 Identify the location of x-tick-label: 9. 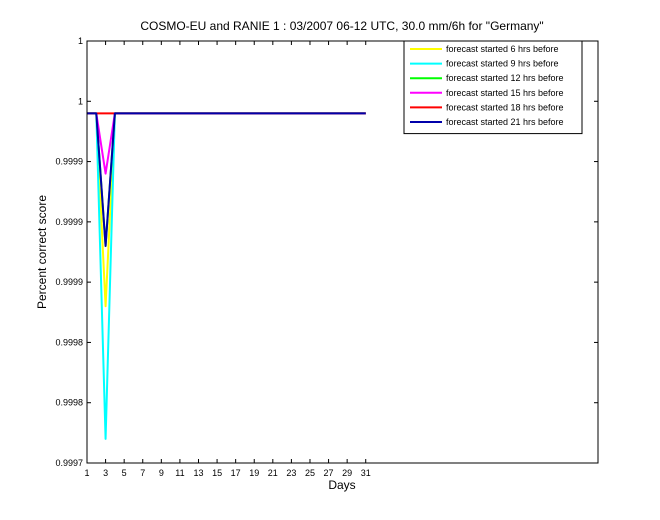
(161, 473).